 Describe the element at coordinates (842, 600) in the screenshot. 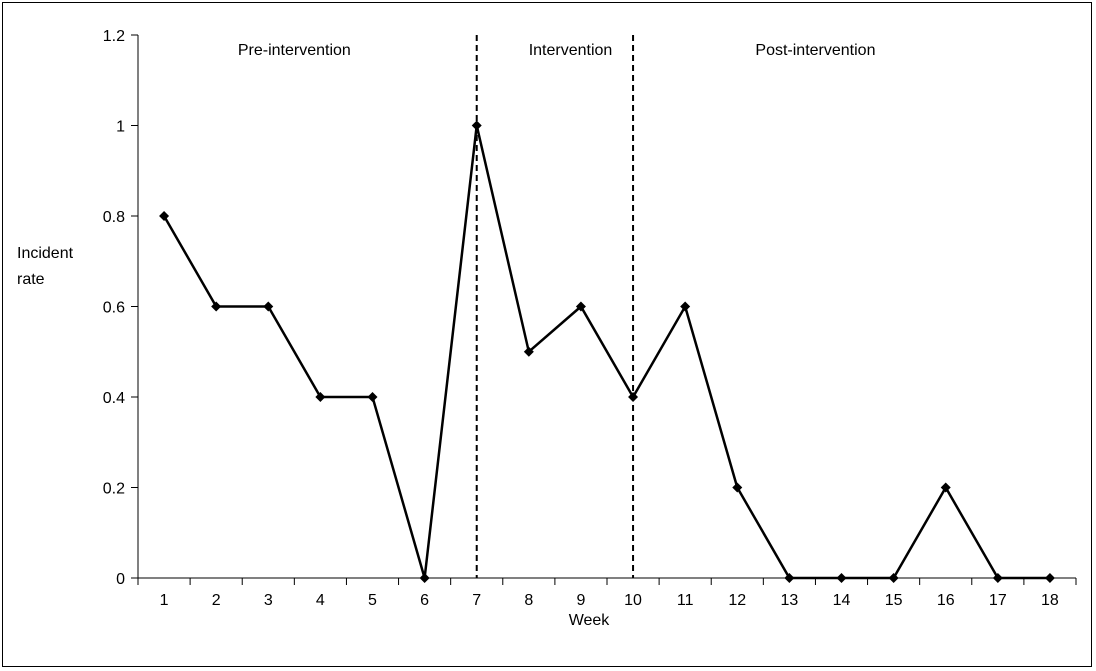

I see `x-tick-label: 14` at that location.